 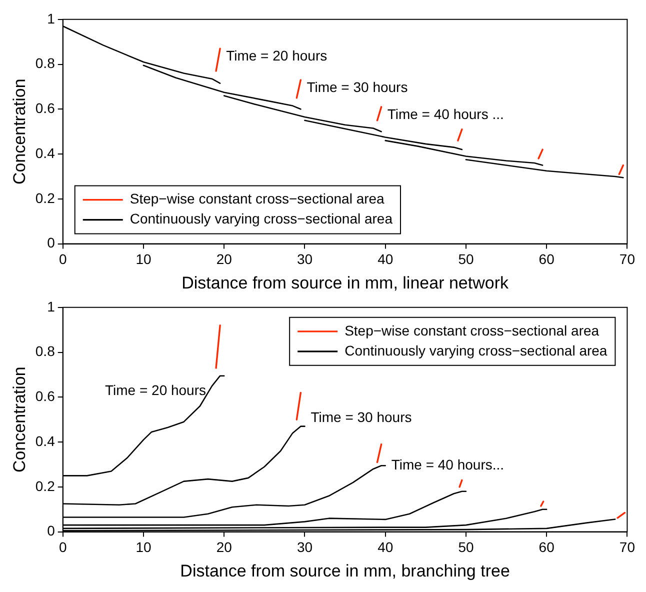 What do you see at coordinates (345, 570) in the screenshot?
I see `x-axis-title: Distance from source in mm, branching tree` at bounding box center [345, 570].